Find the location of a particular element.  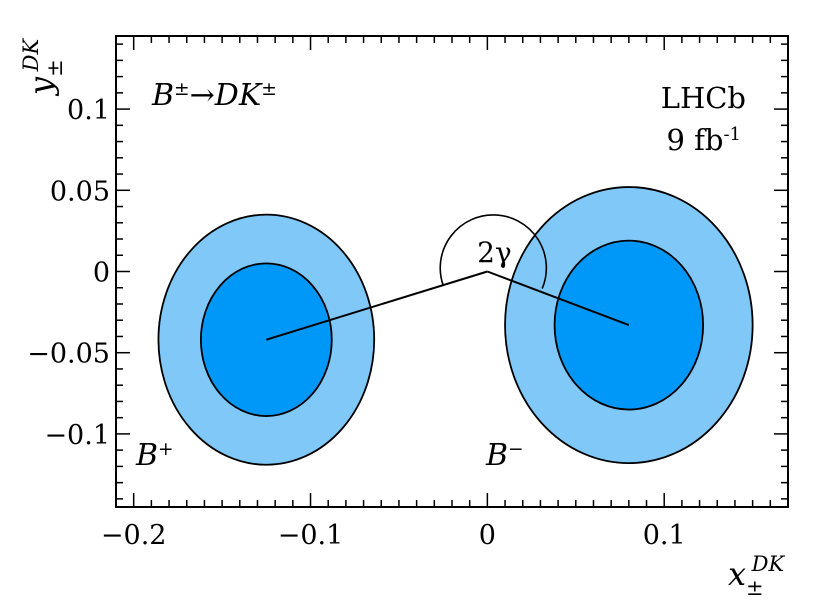

vector-lines-layer is located at coordinates (448, 277).